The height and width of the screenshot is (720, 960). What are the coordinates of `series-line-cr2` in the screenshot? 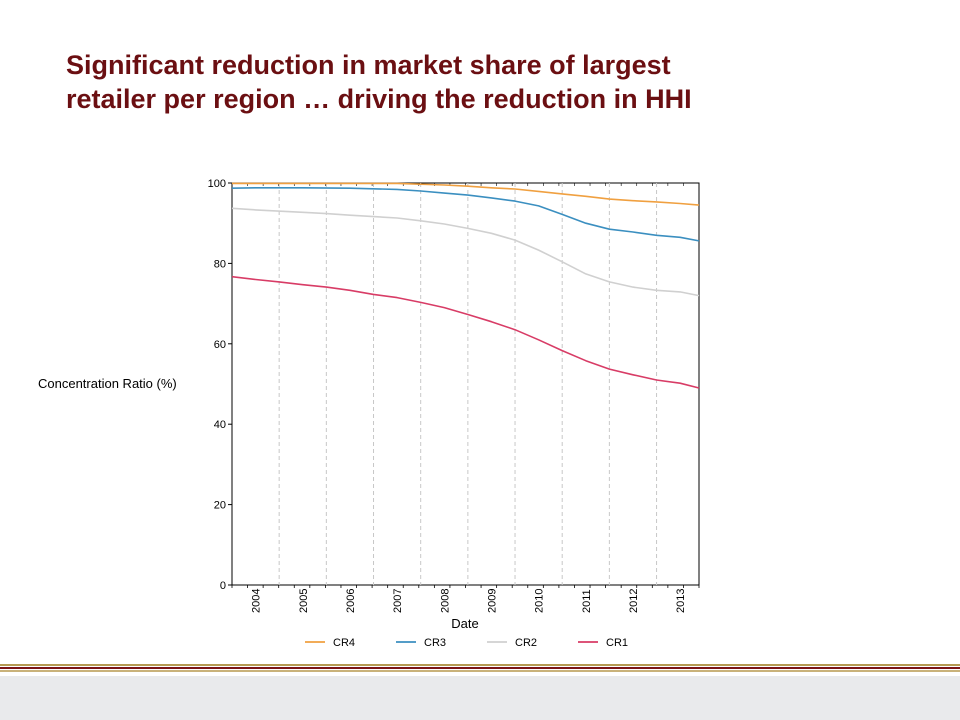 It's located at (465, 252).